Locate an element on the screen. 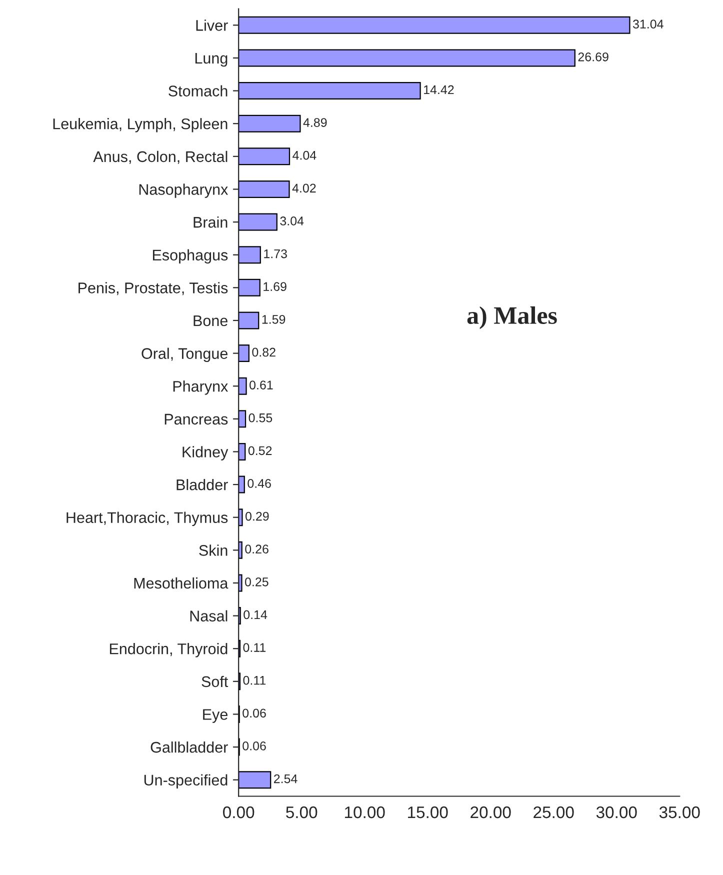  y-tick-label: Nasopharynx is located at coordinates (183, 191).